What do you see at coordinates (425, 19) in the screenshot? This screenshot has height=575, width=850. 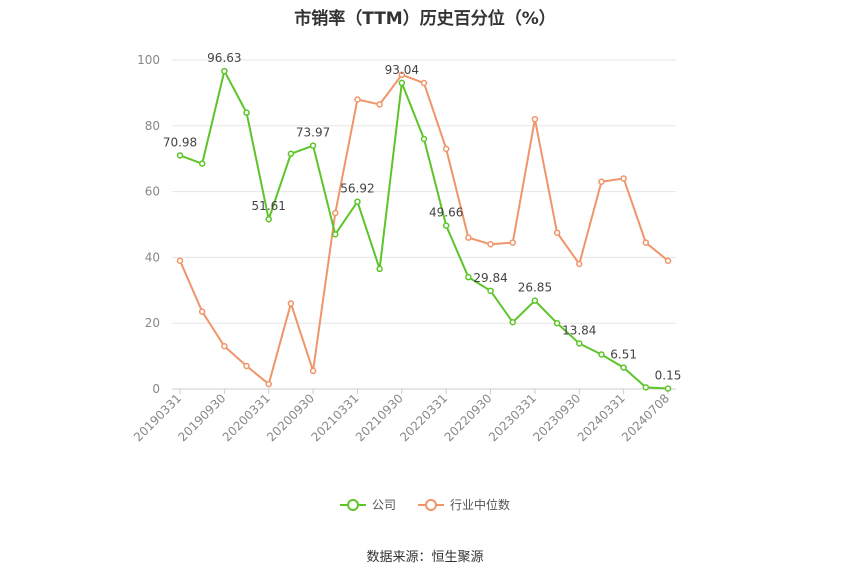 I see `chart-title: 市销率（TTM）历史百分位（%）` at bounding box center [425, 19].